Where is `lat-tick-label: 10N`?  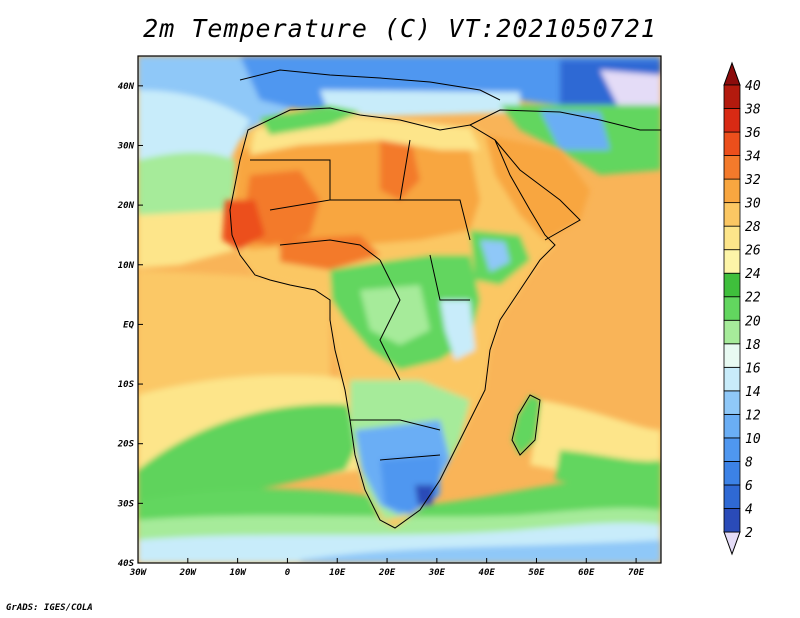 lat-tick-label: 10N is located at coordinates (126, 266).